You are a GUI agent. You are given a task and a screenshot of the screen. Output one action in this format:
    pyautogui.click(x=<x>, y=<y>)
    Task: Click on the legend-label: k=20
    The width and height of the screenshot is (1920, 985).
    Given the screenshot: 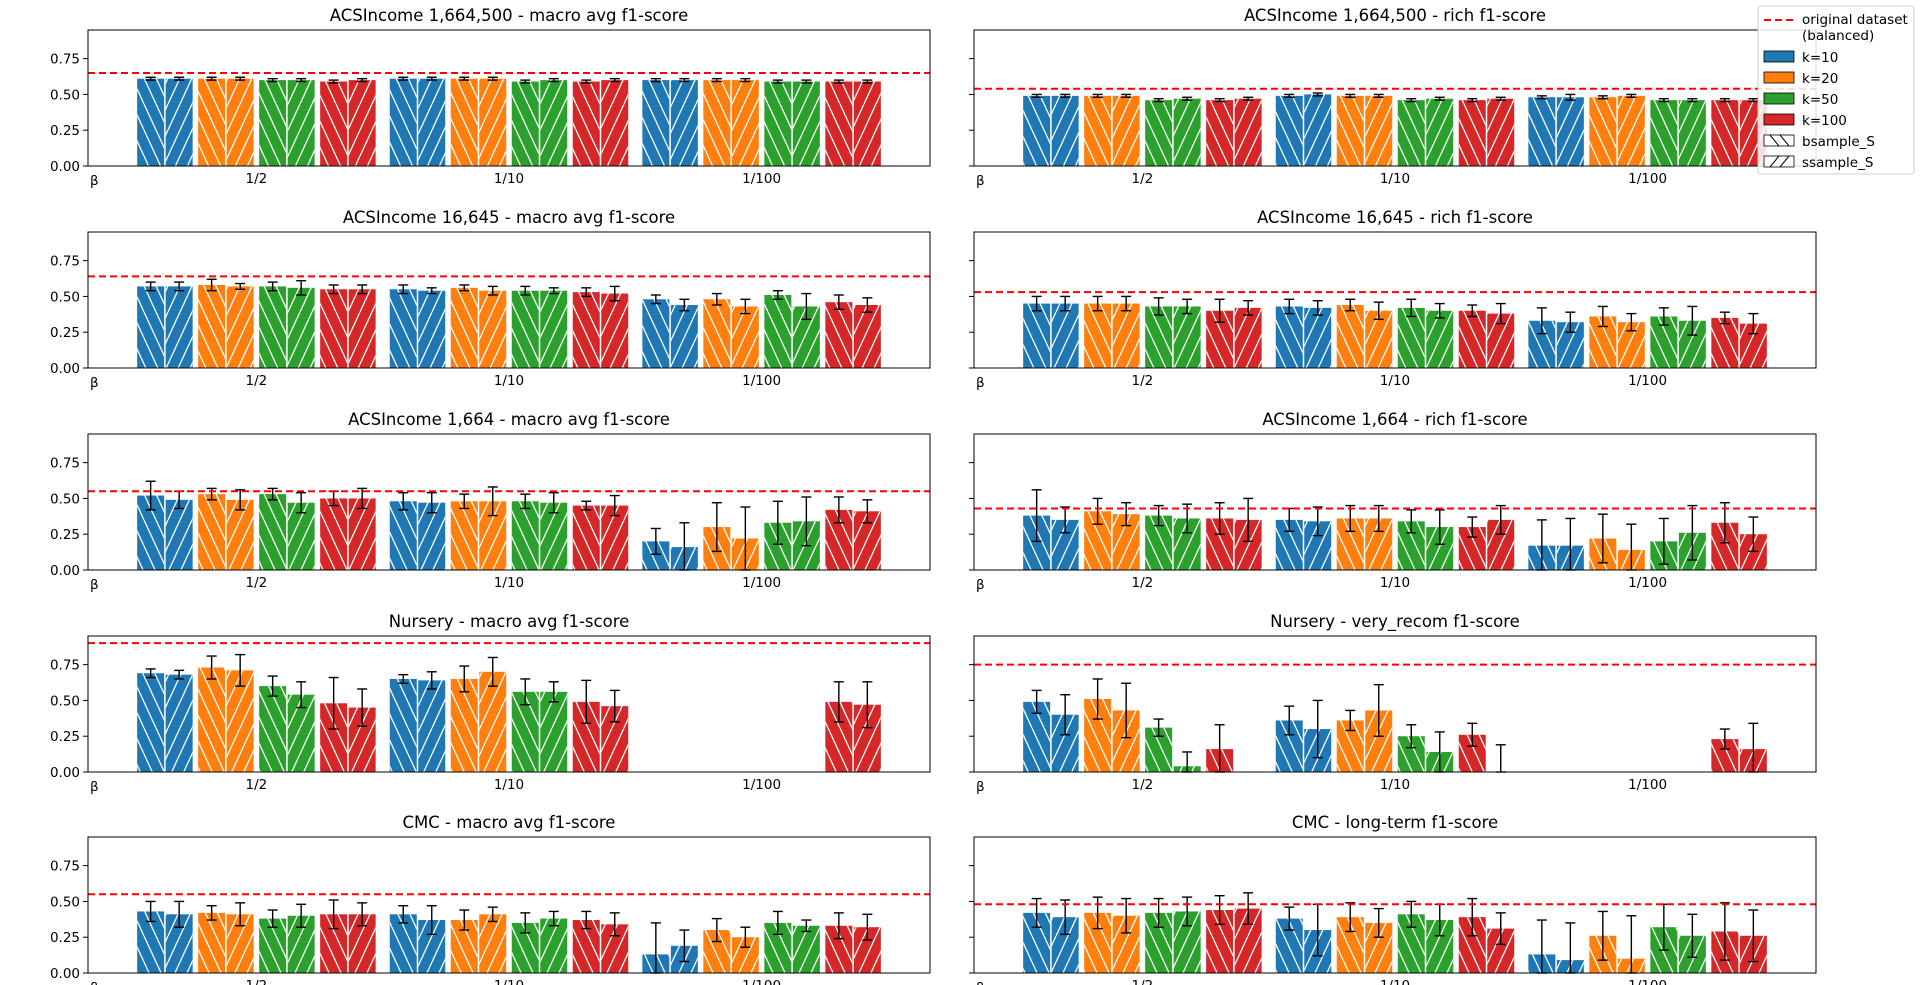 What is the action you would take?
    pyautogui.click(x=1820, y=79)
    